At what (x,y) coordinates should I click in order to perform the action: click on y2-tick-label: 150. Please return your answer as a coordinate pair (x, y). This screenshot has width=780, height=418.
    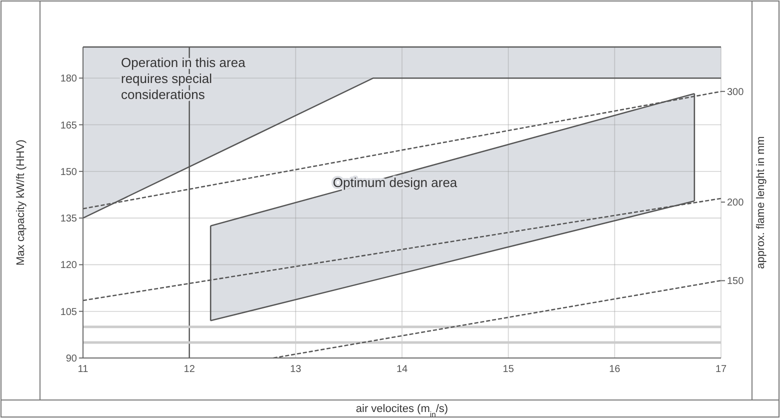
    Looking at the image, I should click on (735, 282).